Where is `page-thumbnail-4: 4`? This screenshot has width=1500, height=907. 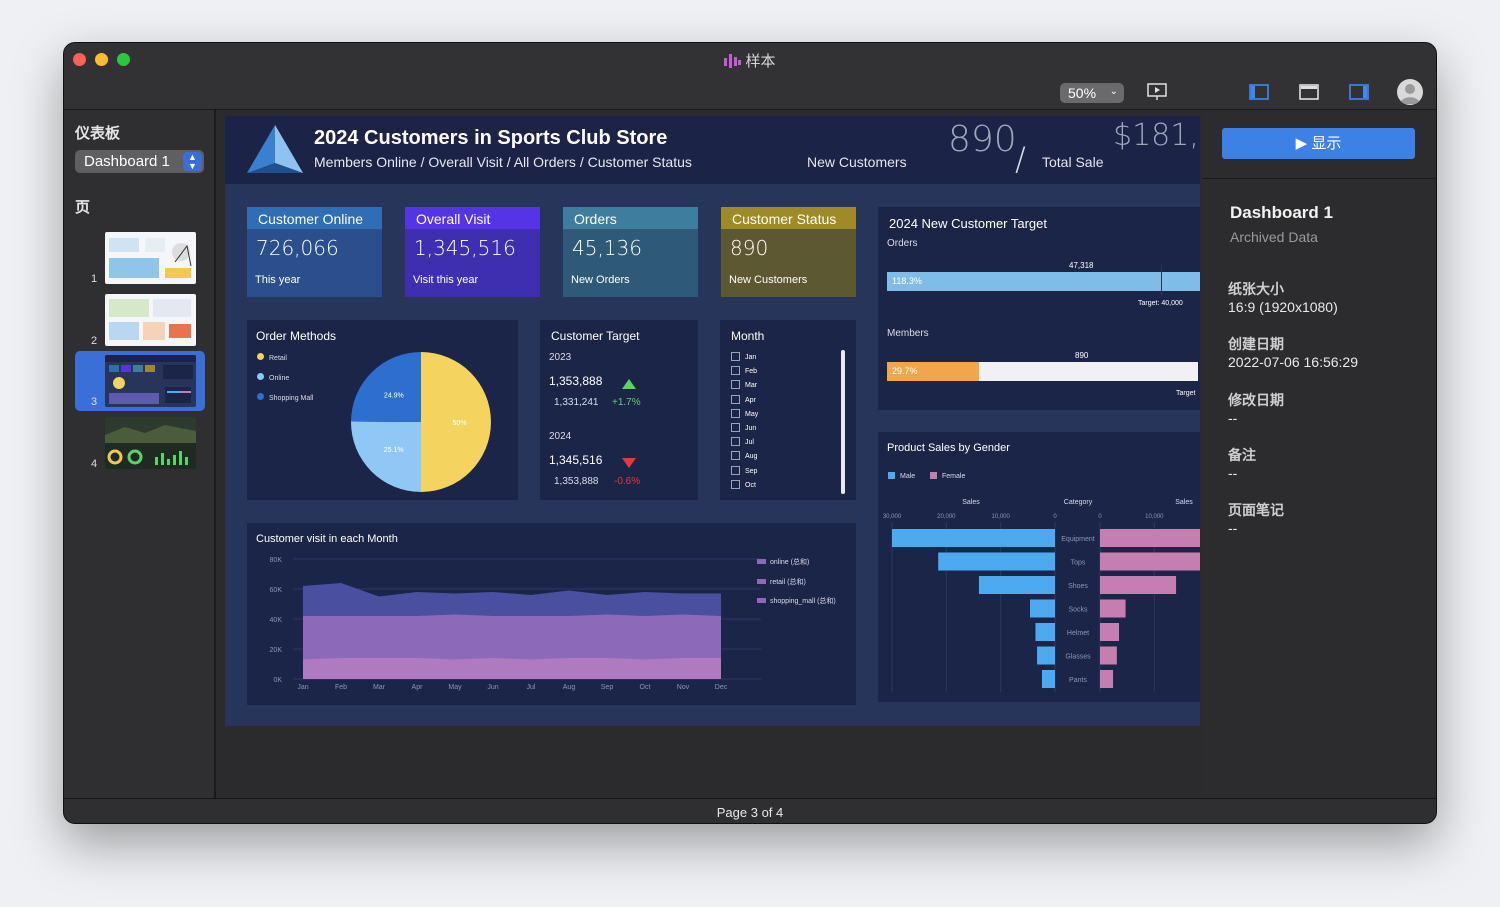
page-thumbnail-4: 4 is located at coordinates (140, 443).